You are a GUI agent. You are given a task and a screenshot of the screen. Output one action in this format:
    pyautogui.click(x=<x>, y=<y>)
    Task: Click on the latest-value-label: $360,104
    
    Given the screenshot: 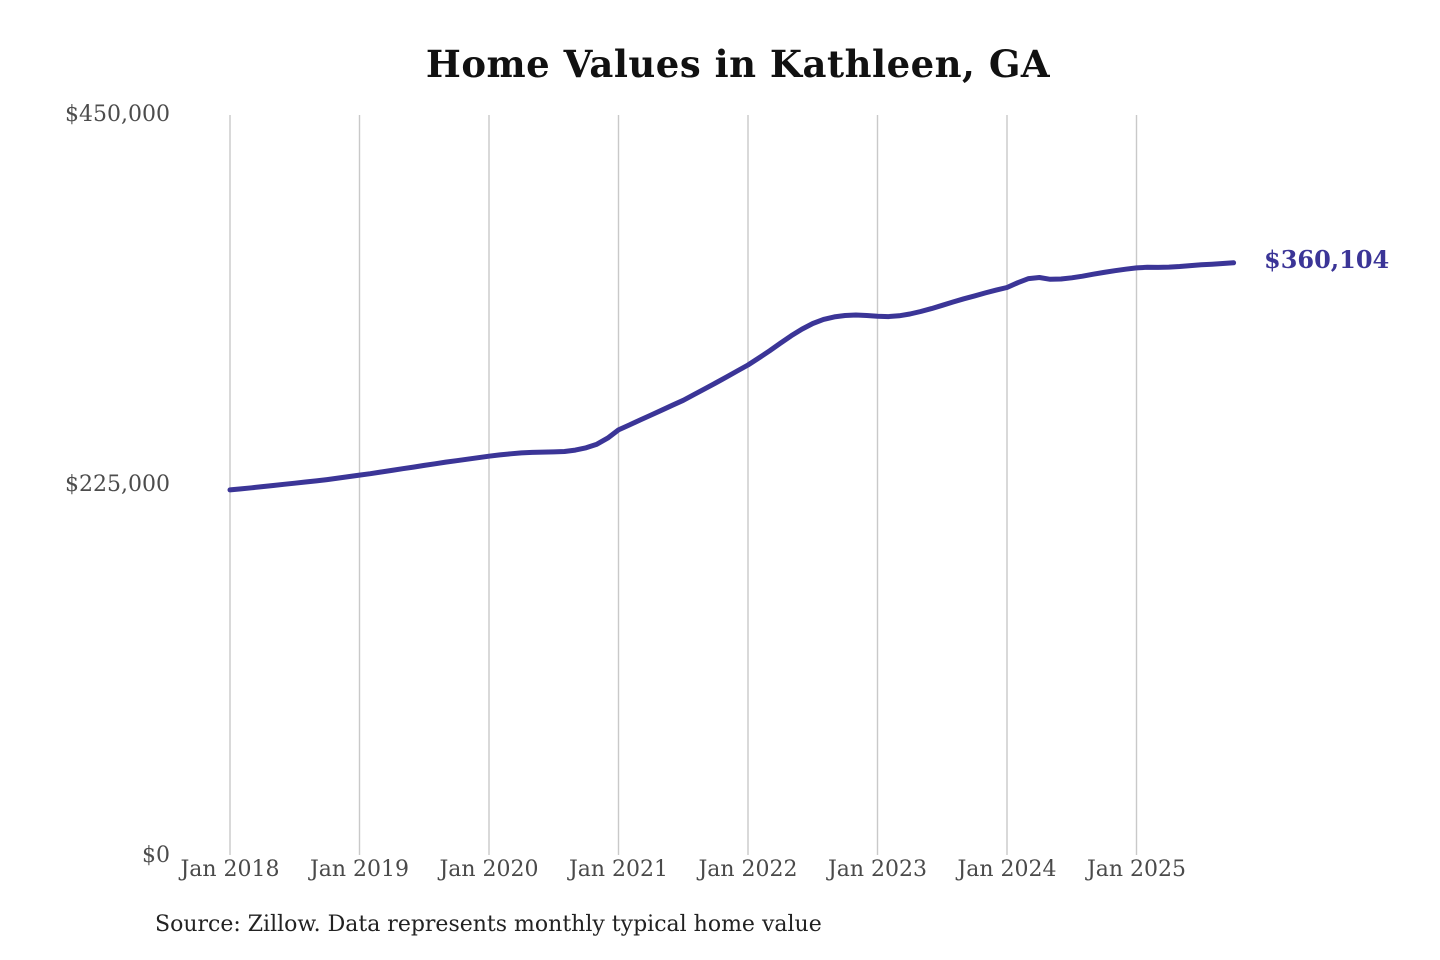 What is the action you would take?
    pyautogui.click(x=1327, y=259)
    